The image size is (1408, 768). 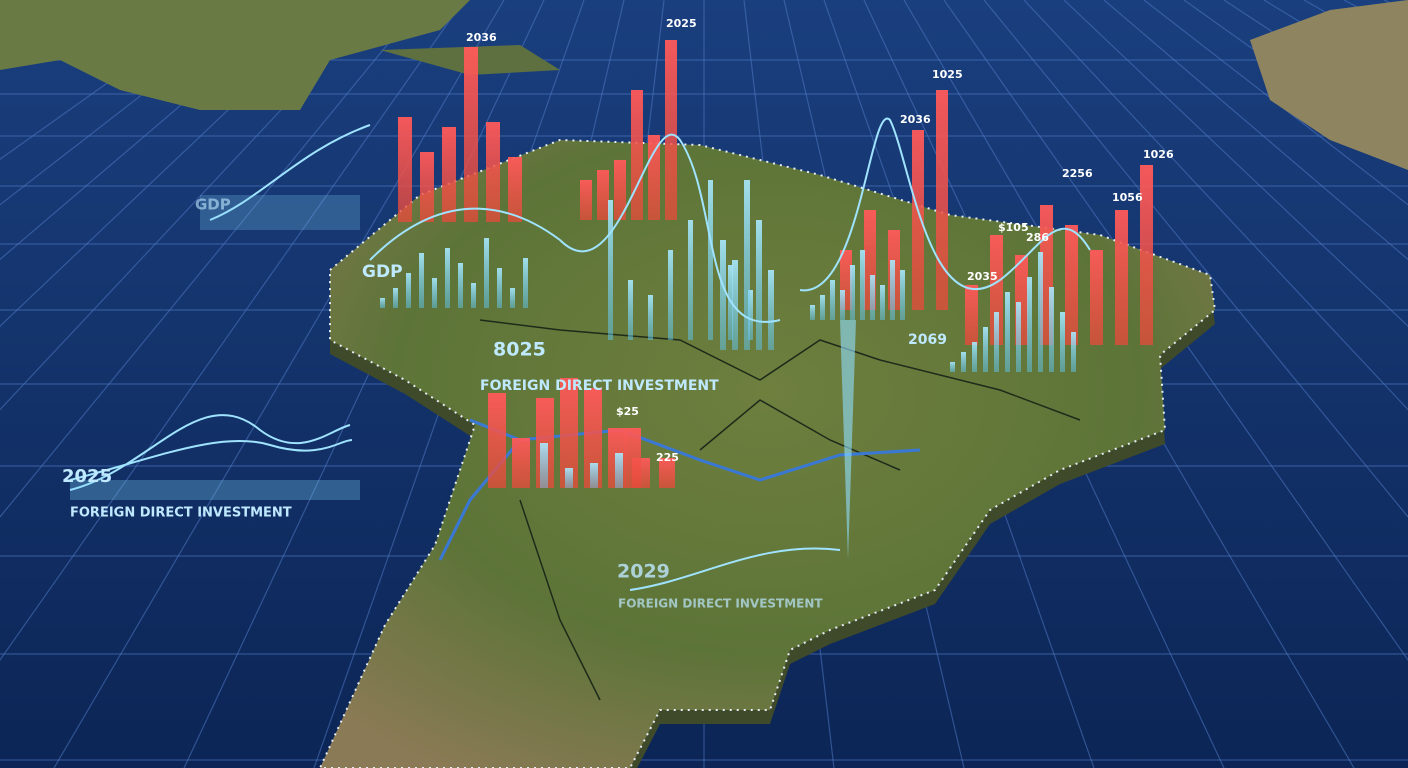 I want to click on label: 2035, so click(x=982, y=276).